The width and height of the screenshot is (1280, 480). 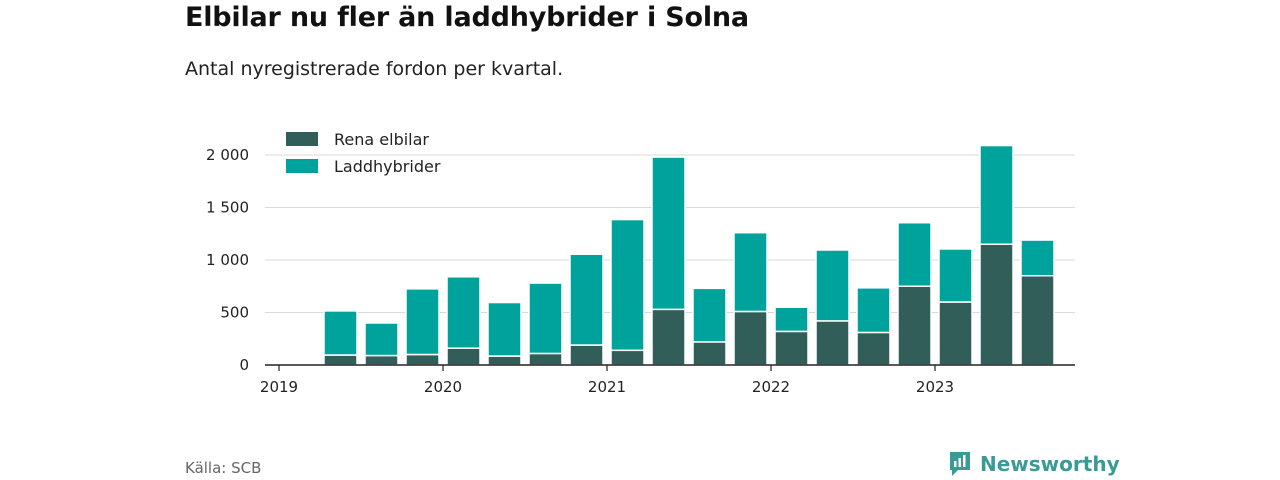 What do you see at coordinates (227, 208) in the screenshot?
I see `y-tick-label: 1 500` at bounding box center [227, 208].